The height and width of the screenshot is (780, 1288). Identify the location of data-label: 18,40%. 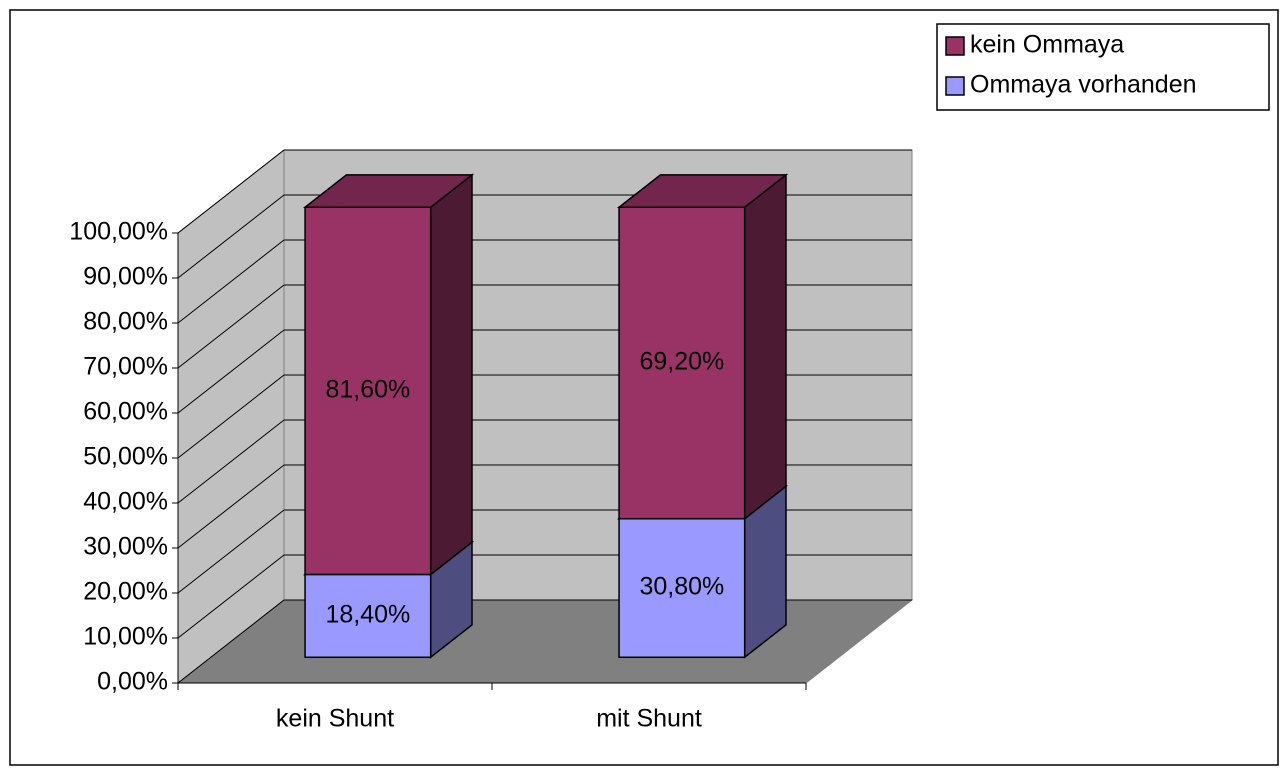
(367, 614).